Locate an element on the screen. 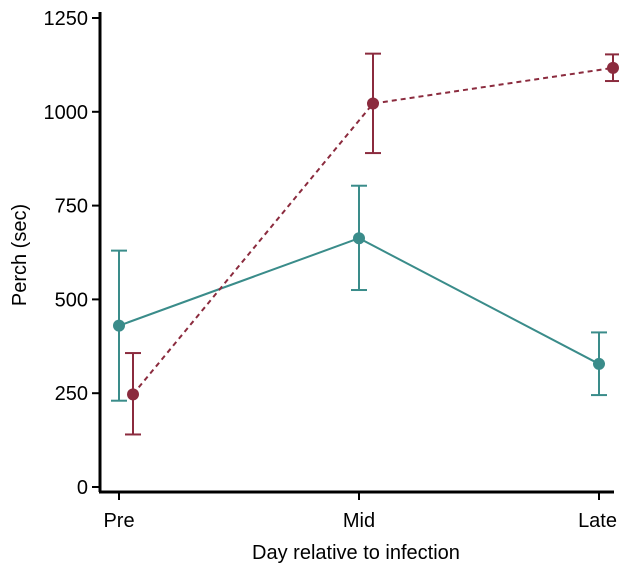 This screenshot has height=568, width=619. y-axis-title: Perch (sec) is located at coordinates (20, 255).